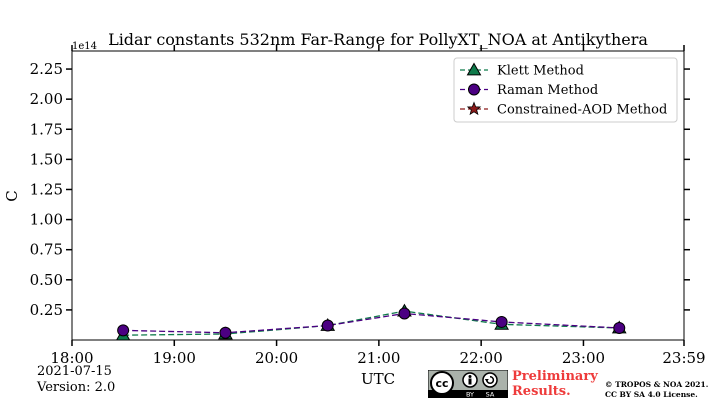 This screenshot has height=400, width=720. I want to click on copyright-line2: CC BY SA 4.0 License., so click(651, 394).